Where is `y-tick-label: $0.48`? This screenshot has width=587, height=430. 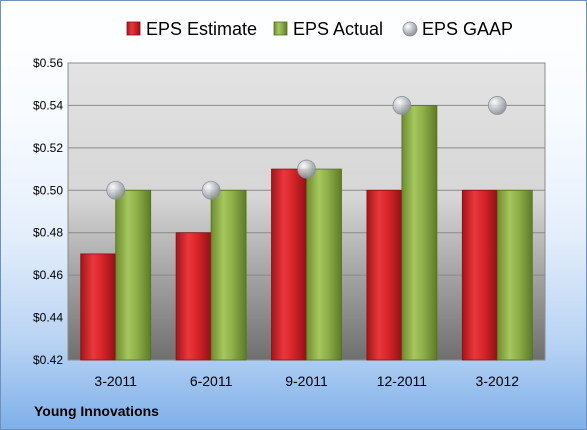
y-tick-label: $0.48 is located at coordinates (48, 233).